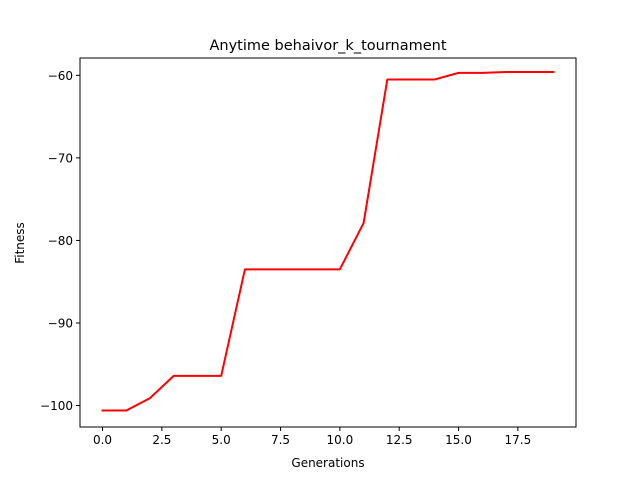 The height and width of the screenshot is (480, 640). Describe the element at coordinates (327, 46) in the screenshot. I see `chart-title: Anytime behaivor_k_tournament` at that location.